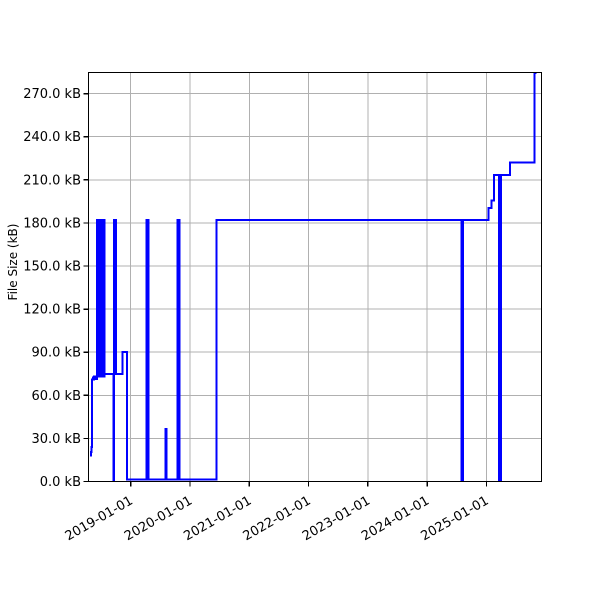  I want to click on y-tick-label: 30.0 kB, so click(56, 439).